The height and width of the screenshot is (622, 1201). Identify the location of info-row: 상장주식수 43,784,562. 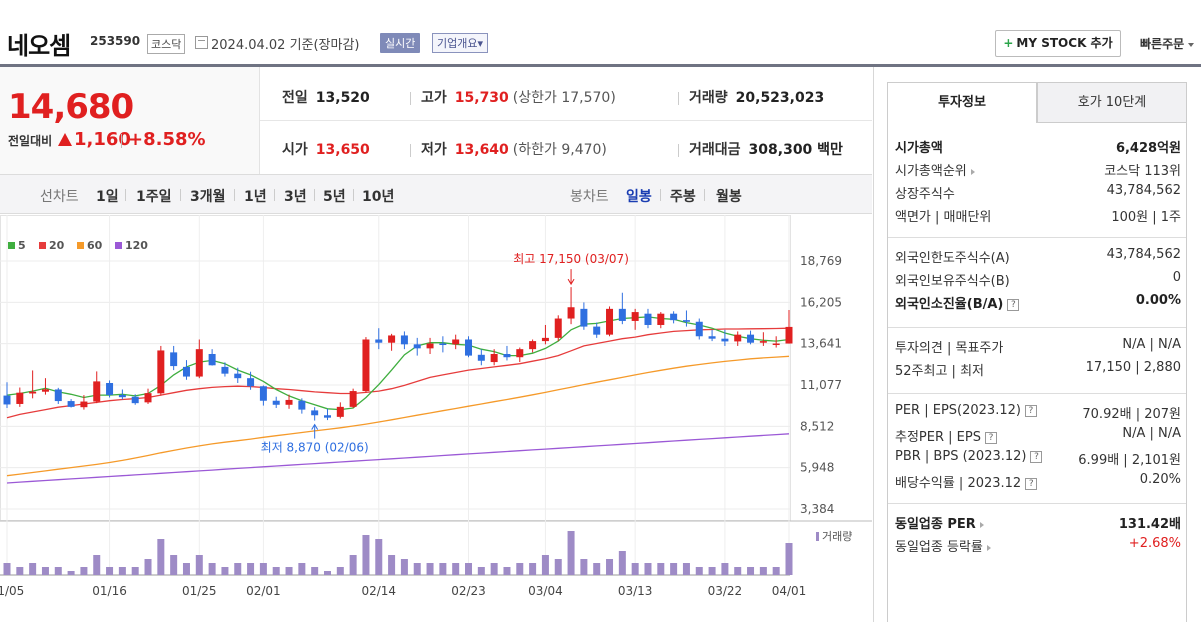
(1038, 192).